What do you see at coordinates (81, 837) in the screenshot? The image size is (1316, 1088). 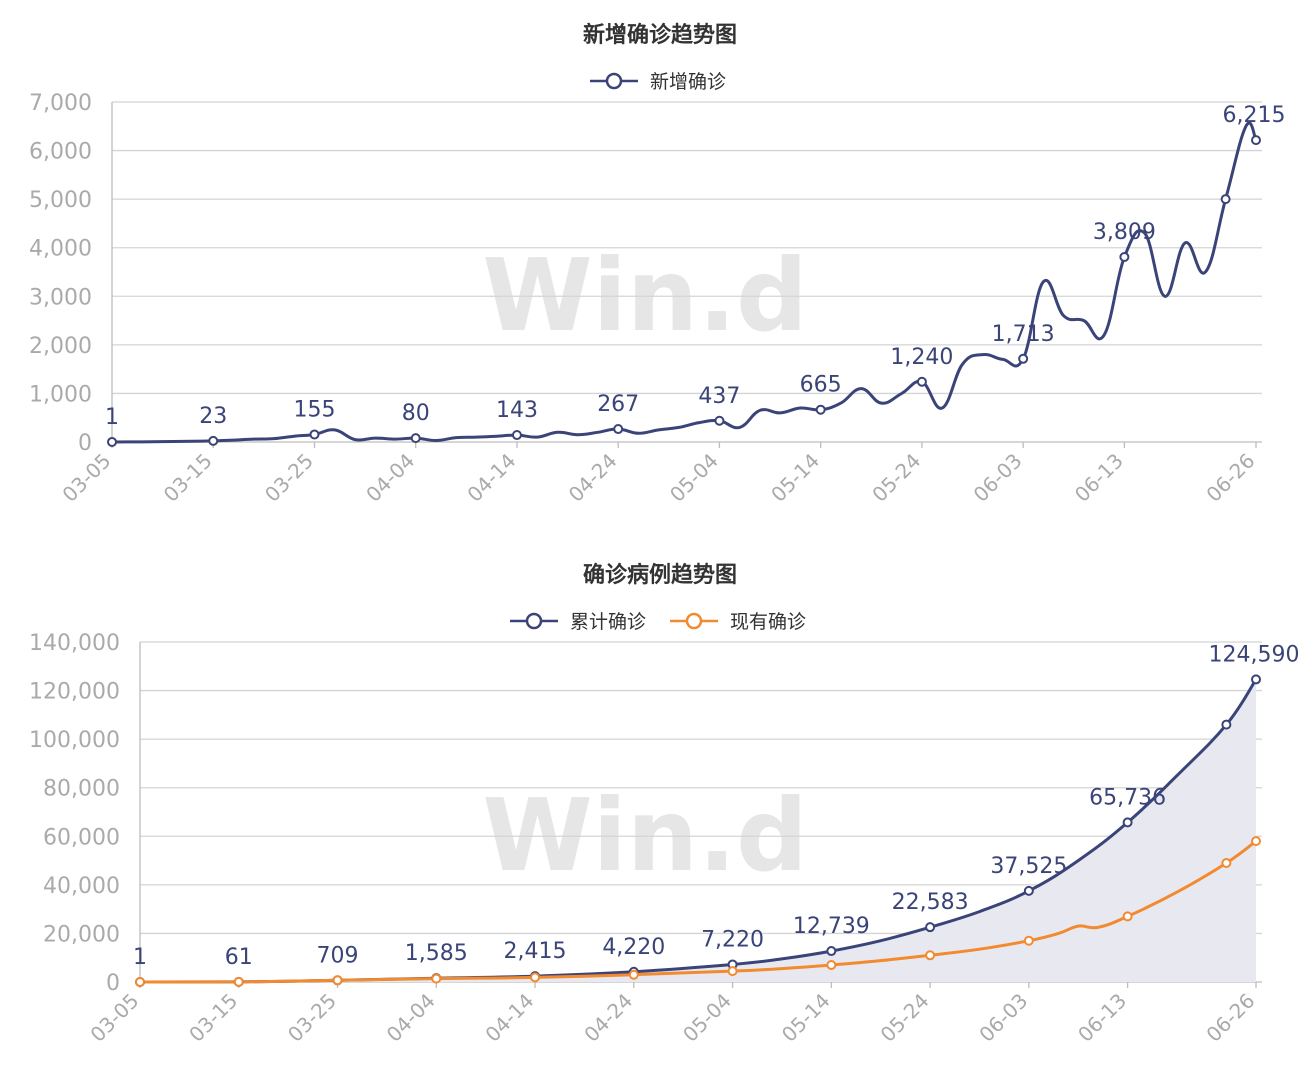 I see `y-tick-label: 60,000` at bounding box center [81, 837].